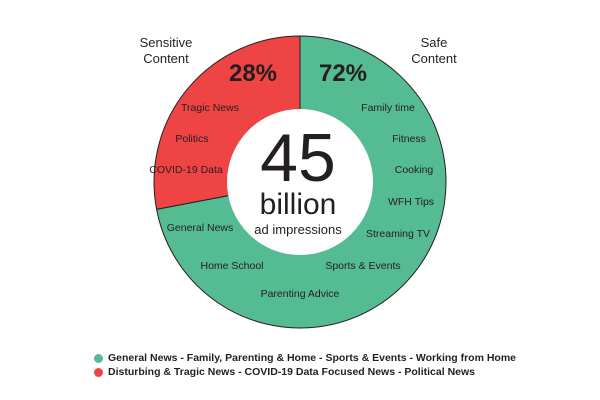 This screenshot has width=600, height=400. Describe the element at coordinates (388, 108) in the screenshot. I see `topic-family-time: Family time` at that location.